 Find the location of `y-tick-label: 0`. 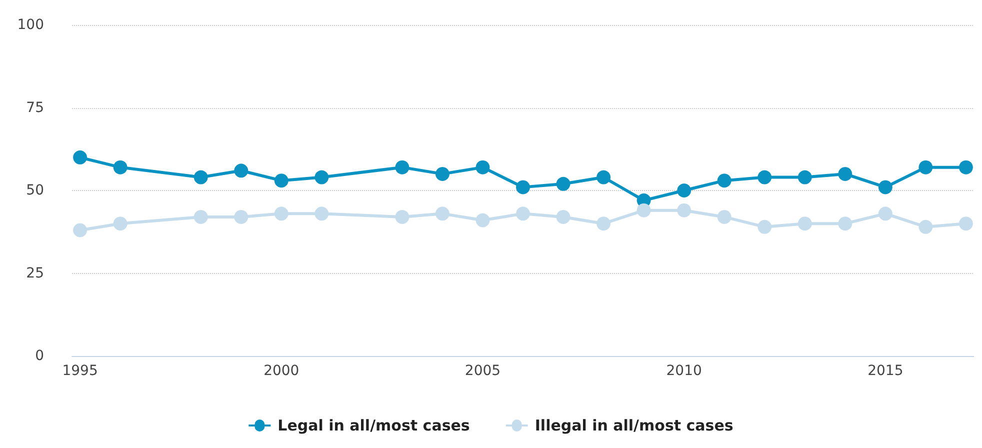

y-tick-label: 0 is located at coordinates (39, 356).